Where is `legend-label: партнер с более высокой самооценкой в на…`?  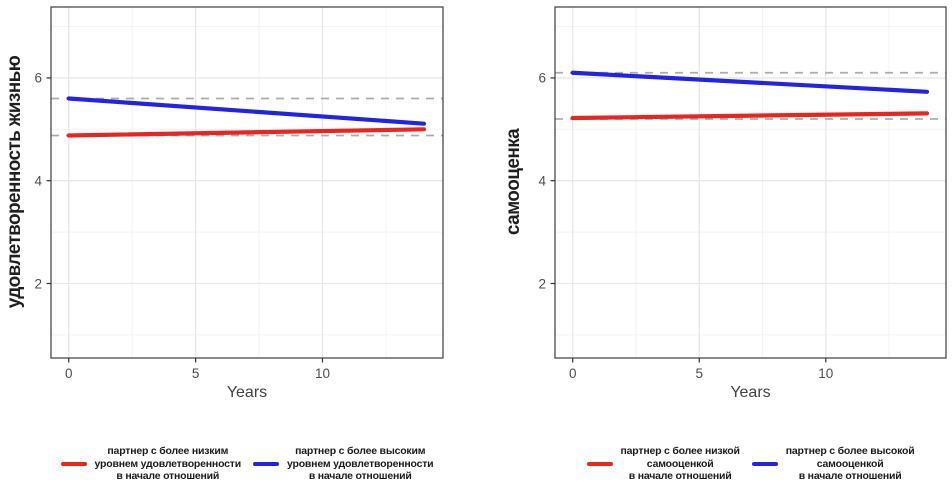
legend-label: партнер с более высокой самооценкой в на… is located at coordinates (850, 464).